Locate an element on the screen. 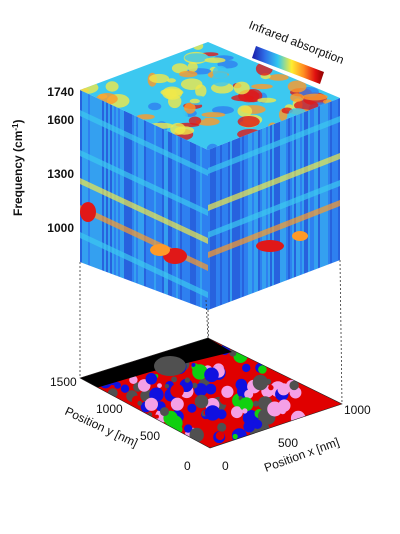 The width and height of the screenshot is (400, 534). right-band is located at coordinates (274, 182).